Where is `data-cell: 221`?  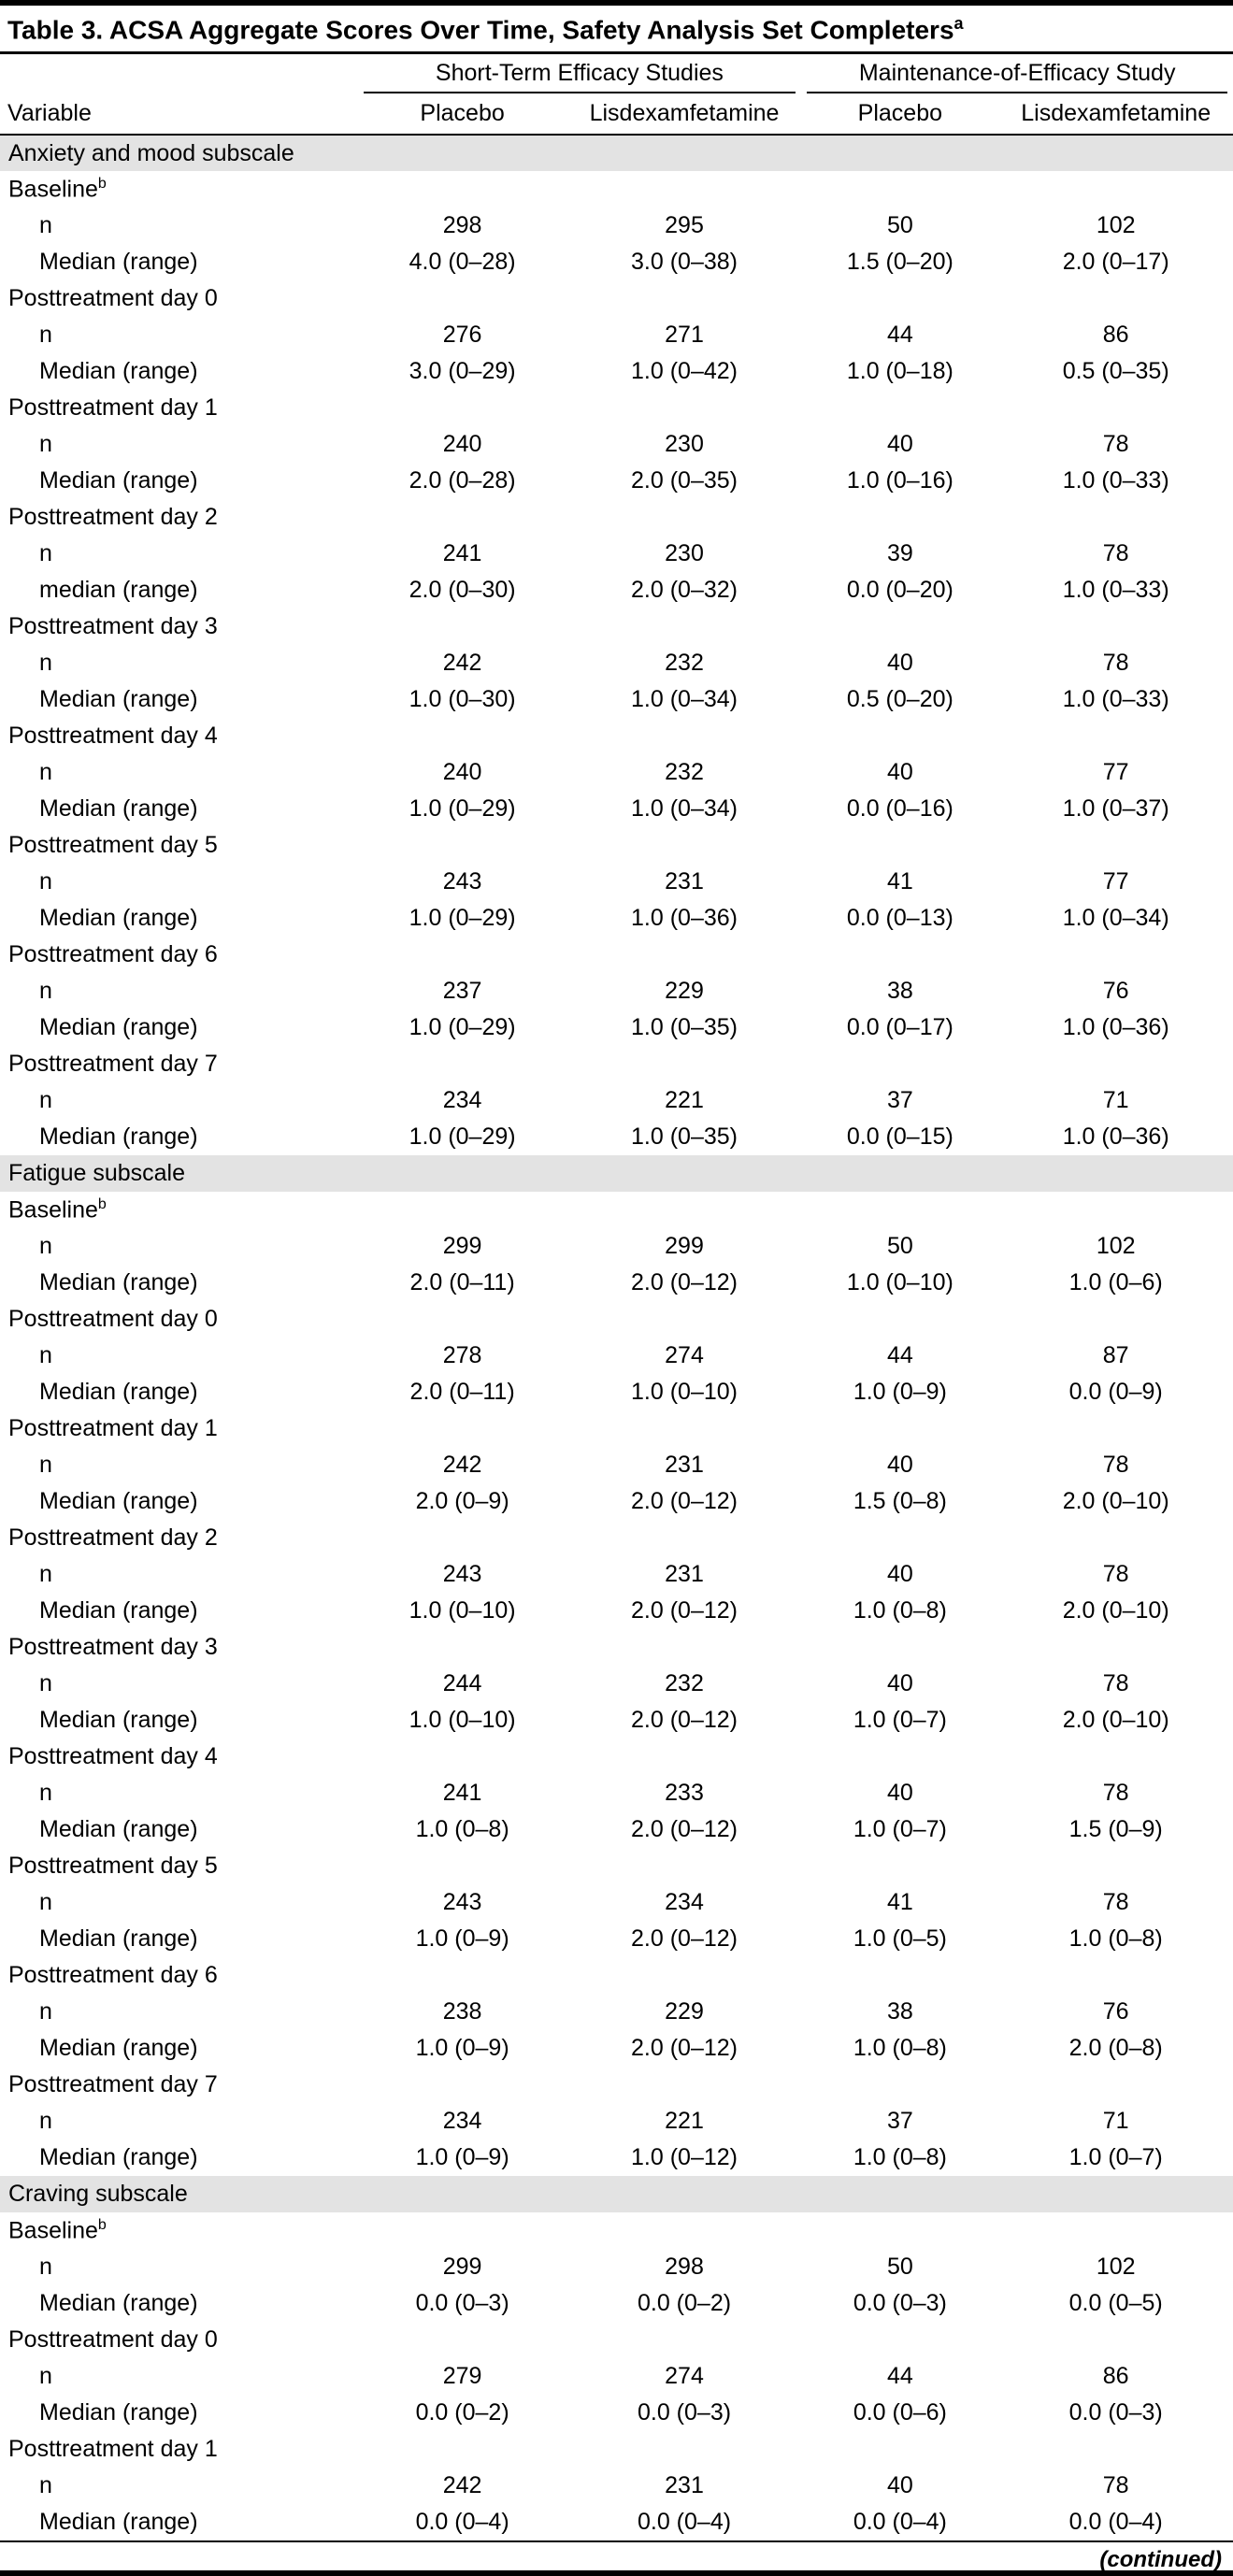 data-cell: 221 is located at coordinates (684, 2121).